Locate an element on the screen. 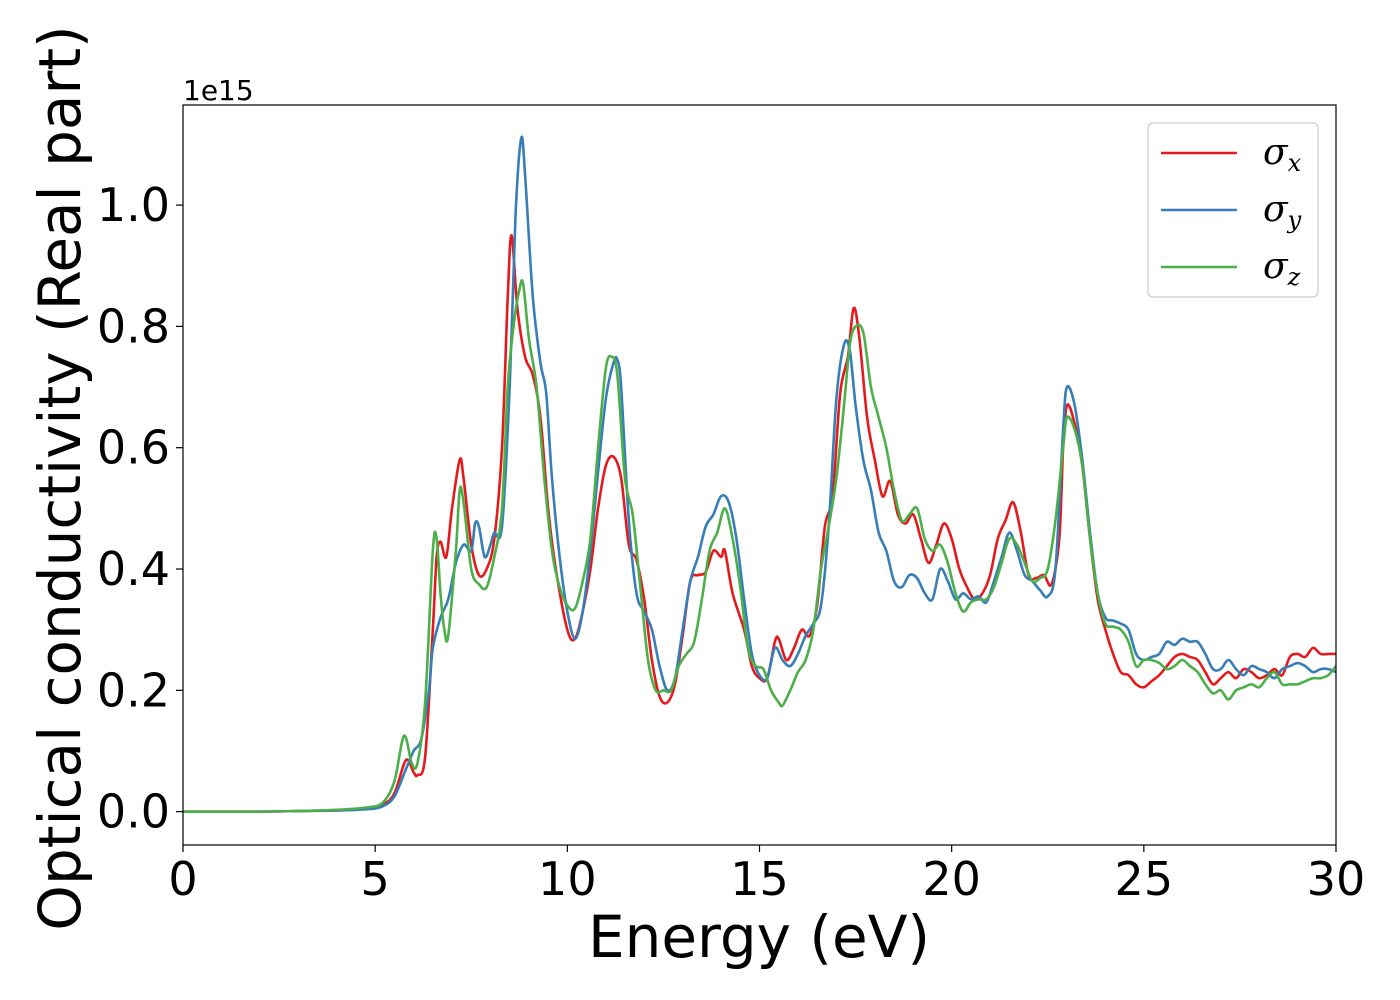 Image resolution: width=1400 pixels, height=1000 pixels. x-tick-label: 20 is located at coordinates (951, 879).